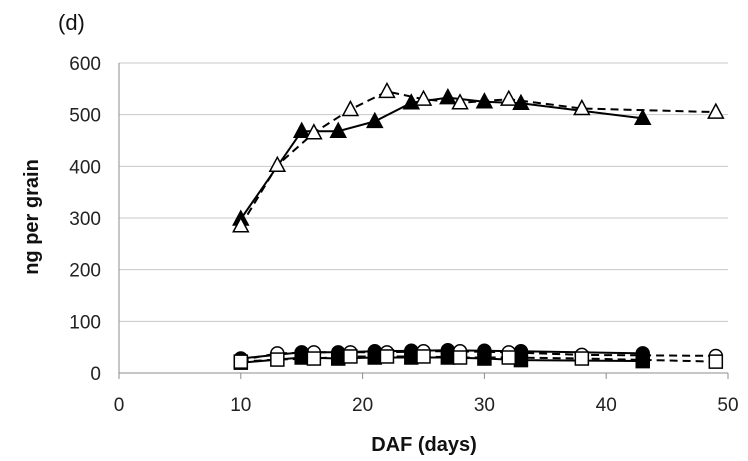 This screenshot has height=461, width=748. Describe the element at coordinates (85, 322) in the screenshot. I see `y-tick-label: 100` at that location.